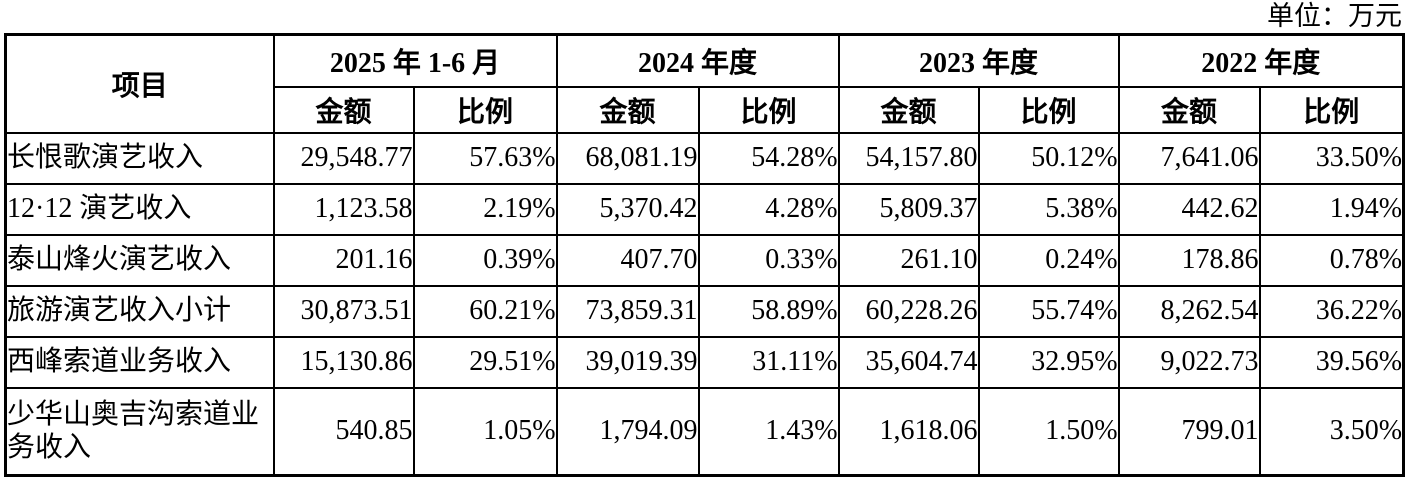  I want to click on ratio-cell: 1.50%, so click(1048, 431).